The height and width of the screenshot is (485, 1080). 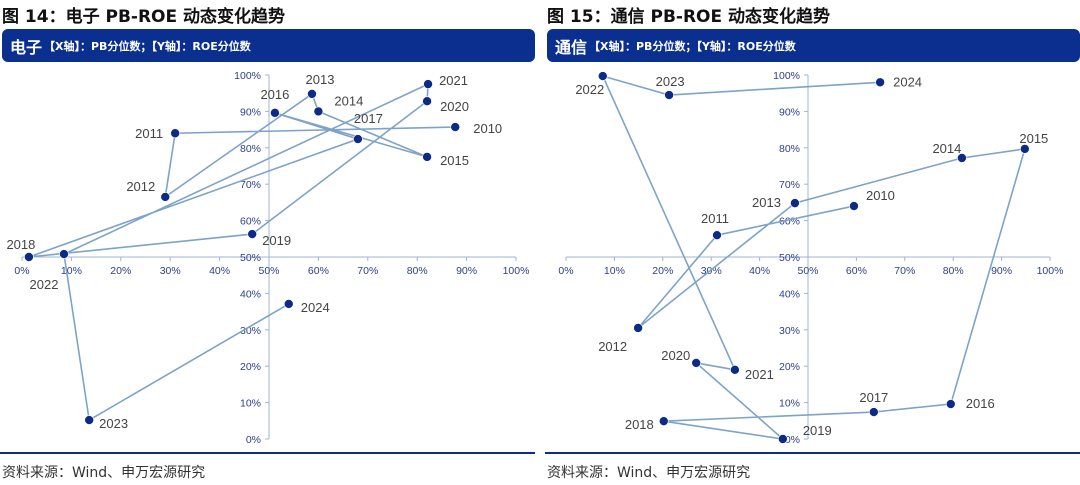 What do you see at coordinates (318, 271) in the screenshot?
I see `x-tick-label: 60%` at bounding box center [318, 271].